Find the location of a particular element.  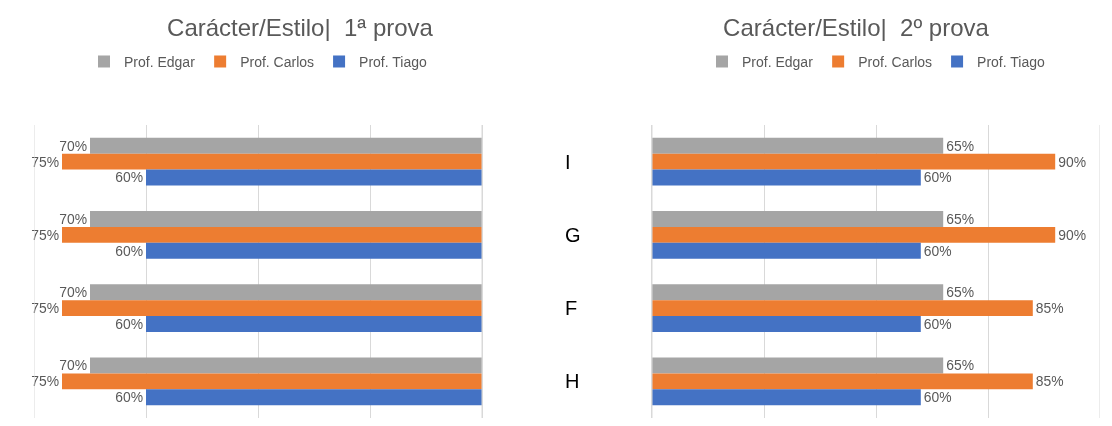

chart-title: Carácter/Estilo| 1ª prova is located at coordinates (300, 27).